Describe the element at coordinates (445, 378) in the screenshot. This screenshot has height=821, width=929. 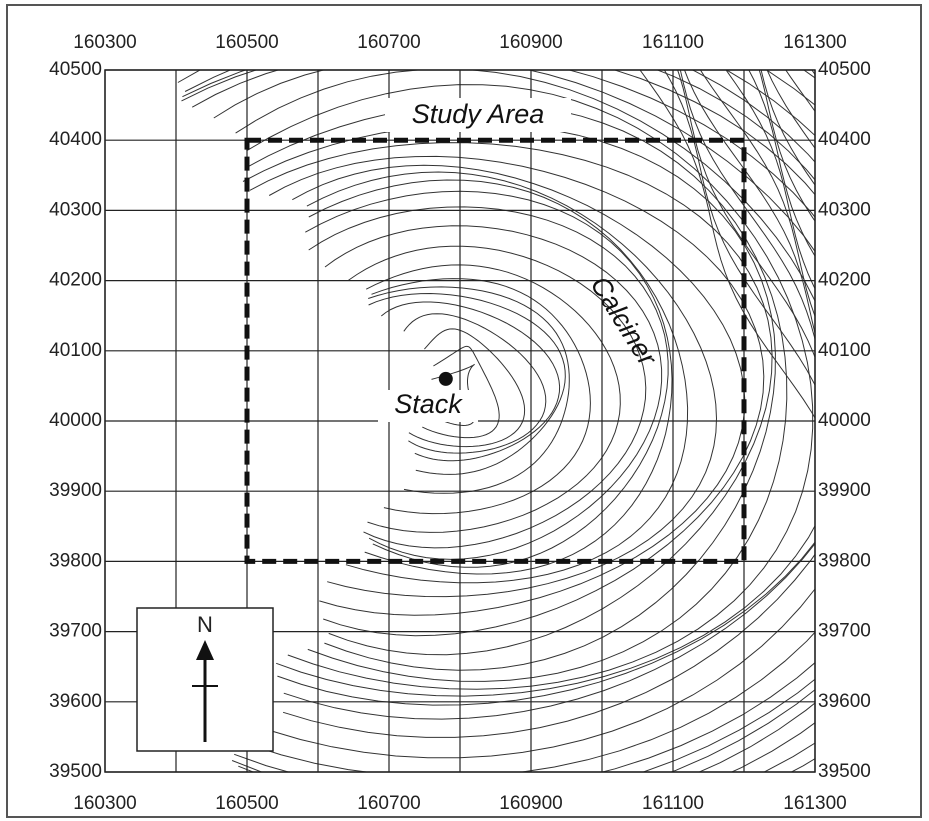
I see `stack-point` at that location.